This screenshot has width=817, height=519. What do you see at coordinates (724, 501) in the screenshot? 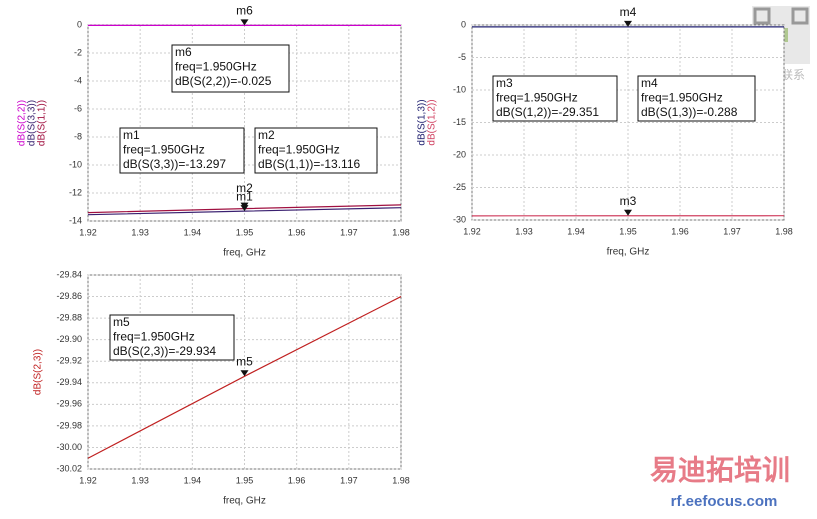
I see `watermark-url: rf.eefocus.com` at bounding box center [724, 501].